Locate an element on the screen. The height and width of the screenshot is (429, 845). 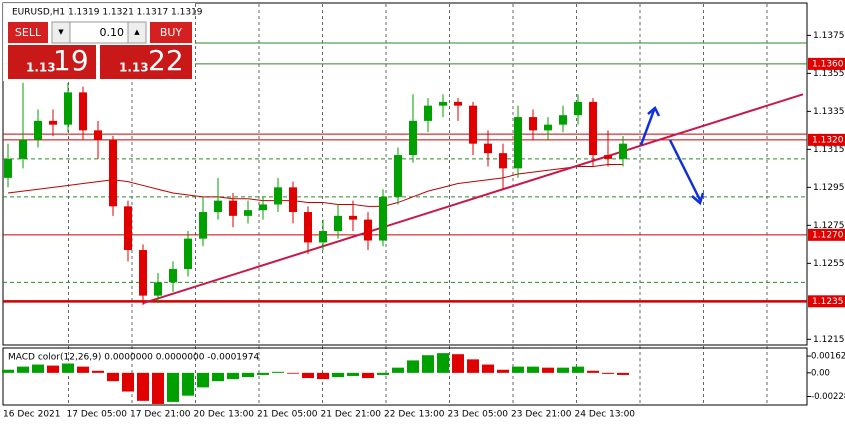
lot-value: 0.10 is located at coordinates (112, 32).